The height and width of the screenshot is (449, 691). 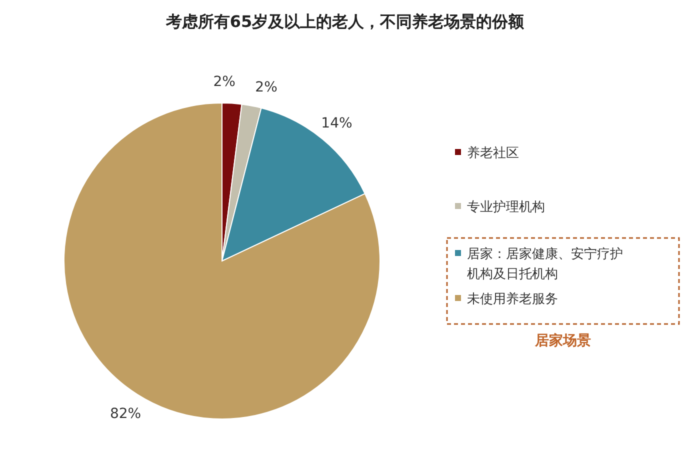 I want to click on chart-title: 考虑所有65岁及以上的老人，不同养老场景的份额, so click(x=345, y=21).